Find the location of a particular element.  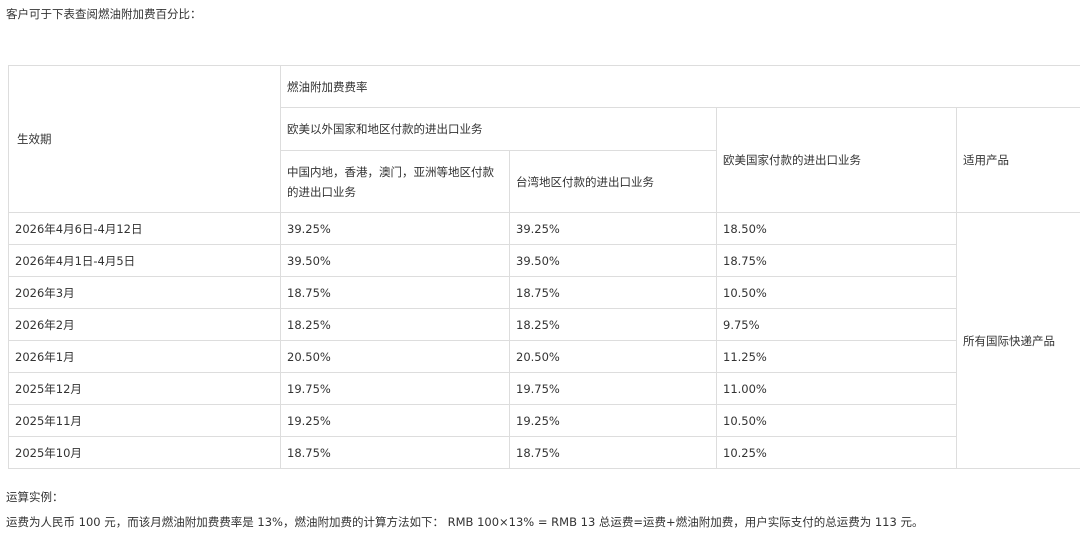

table-row: 2026年2月 18.25% 18.25% 9.75% is located at coordinates (544, 324).